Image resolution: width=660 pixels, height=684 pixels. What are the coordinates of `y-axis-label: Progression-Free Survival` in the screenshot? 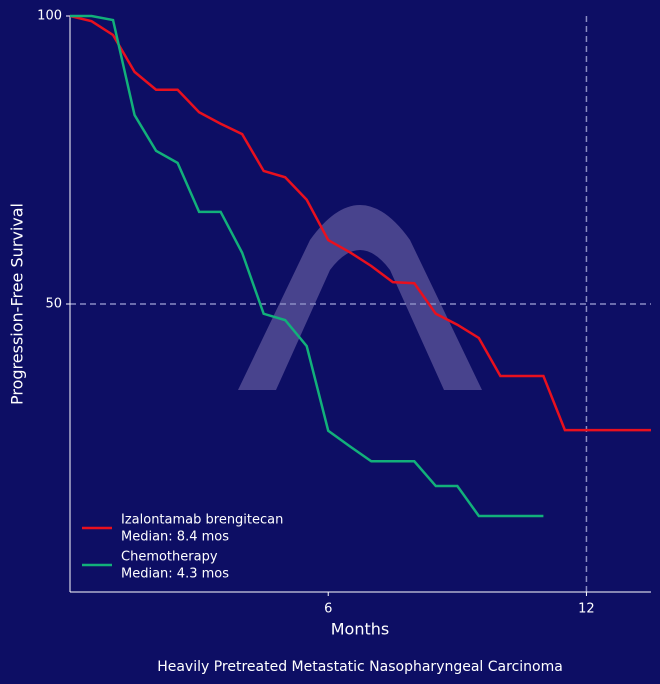 It's located at (17, 304).